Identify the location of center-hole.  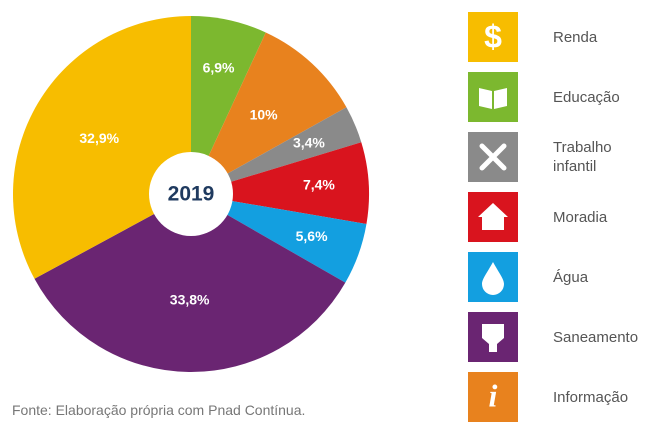
(191, 194).